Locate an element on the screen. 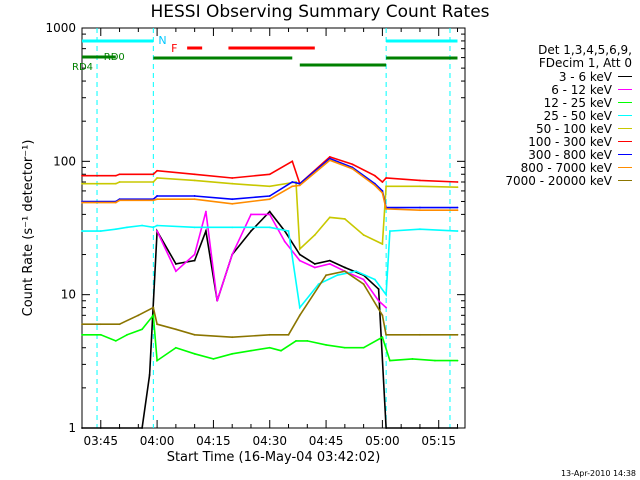 This screenshot has height=480, width=640. y-tick-label: 100 is located at coordinates (64, 161).